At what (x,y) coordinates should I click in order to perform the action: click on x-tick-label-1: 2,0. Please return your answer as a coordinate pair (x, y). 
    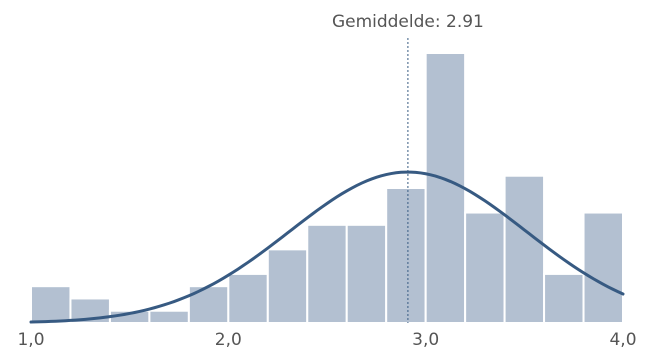
    Looking at the image, I should click on (228, 340).